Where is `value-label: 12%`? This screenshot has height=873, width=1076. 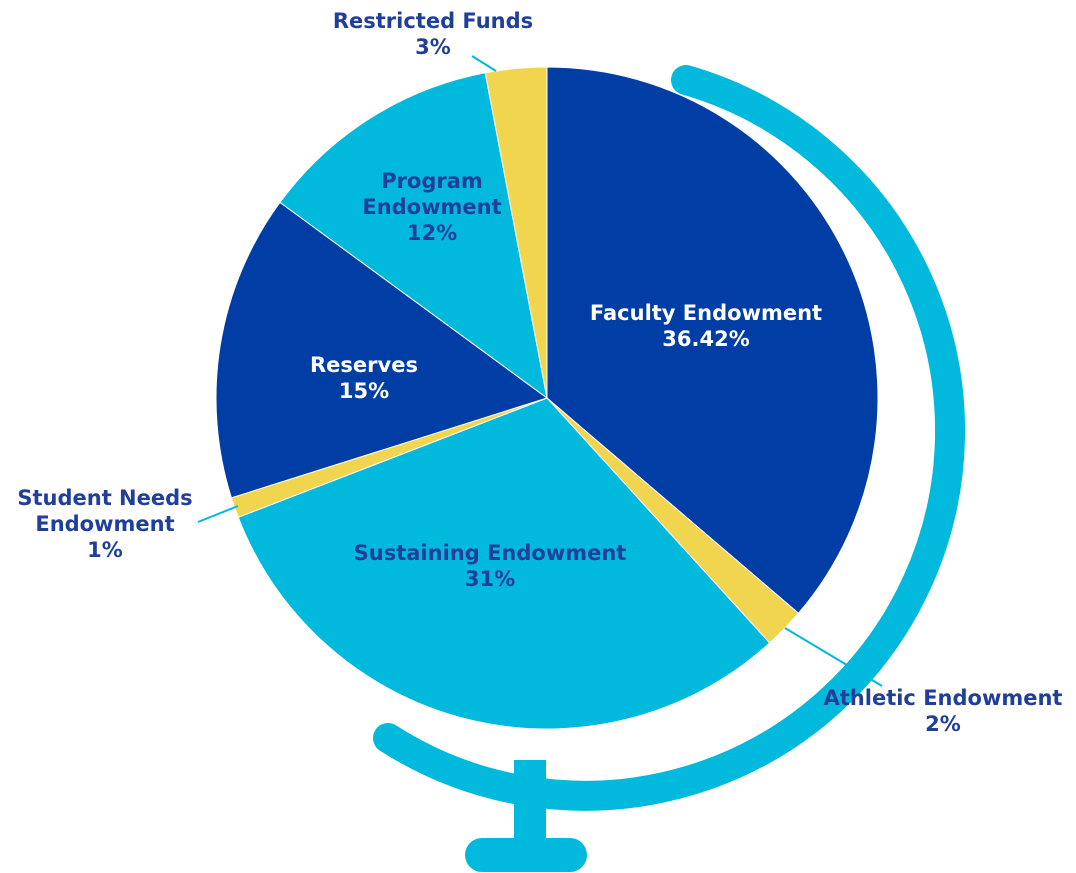 value-label: 12% is located at coordinates (432, 233).